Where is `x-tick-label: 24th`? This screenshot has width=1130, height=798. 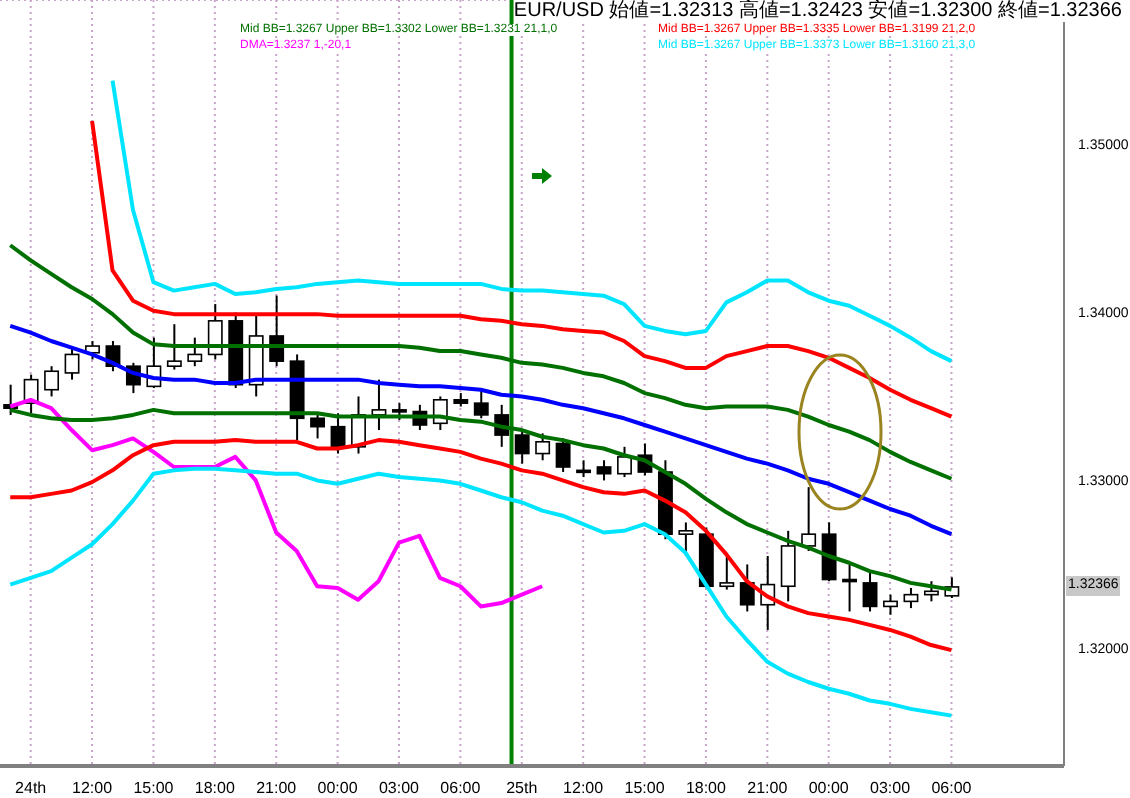 x-tick-label: 24th is located at coordinates (31, 788).